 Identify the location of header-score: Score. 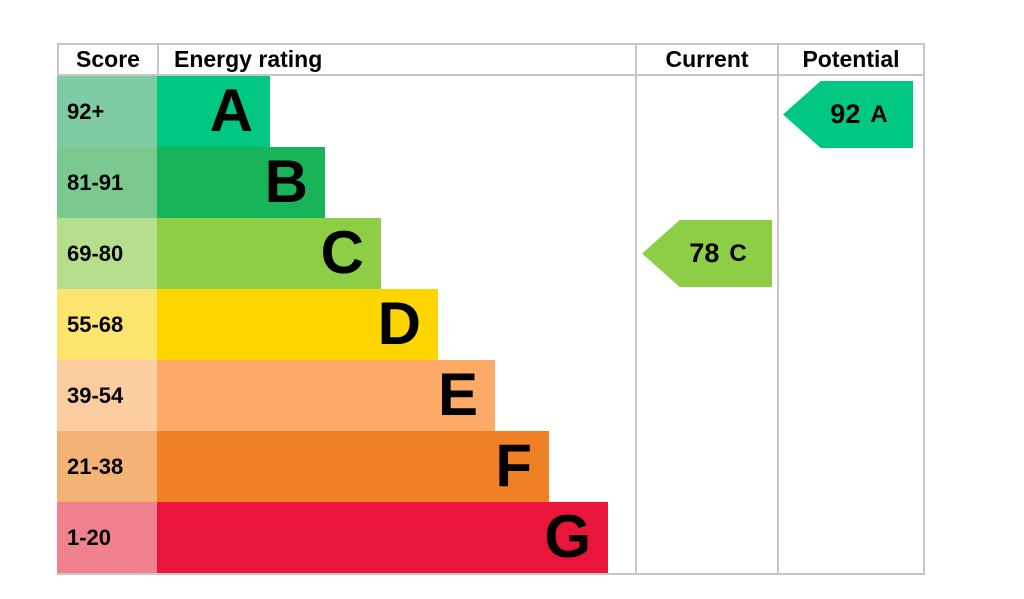
(107, 59).